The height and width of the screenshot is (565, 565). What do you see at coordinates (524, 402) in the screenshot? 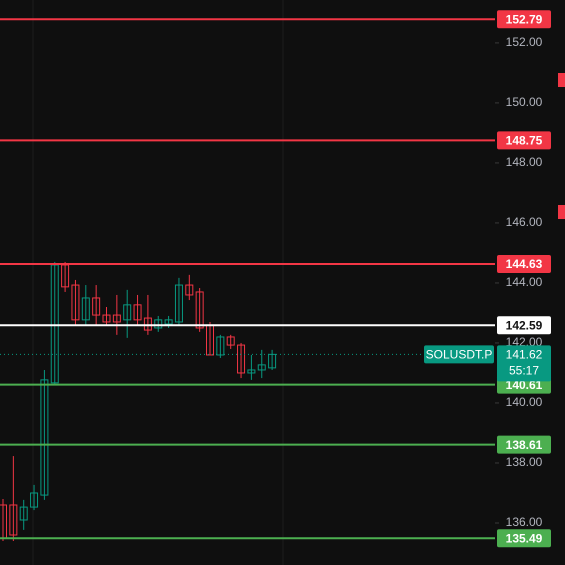
I see `y-tick-label: 140.00` at bounding box center [524, 402].